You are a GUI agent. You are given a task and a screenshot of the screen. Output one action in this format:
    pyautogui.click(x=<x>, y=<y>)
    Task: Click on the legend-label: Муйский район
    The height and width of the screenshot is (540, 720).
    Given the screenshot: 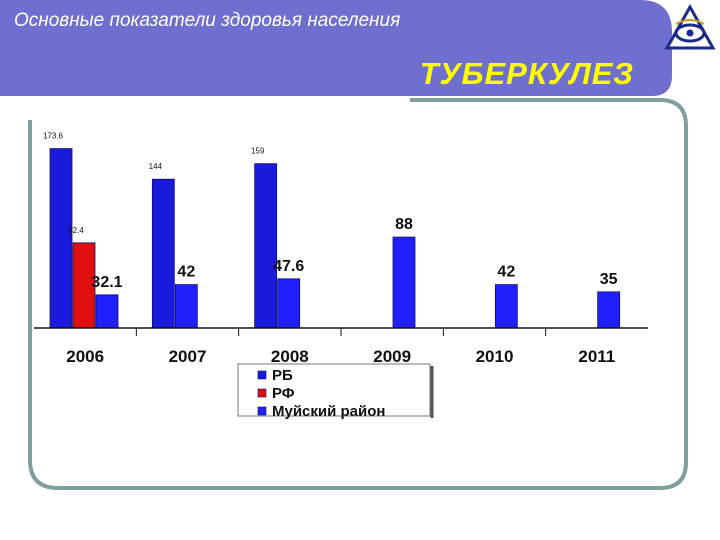 What is the action you would take?
    pyautogui.click(x=328, y=411)
    